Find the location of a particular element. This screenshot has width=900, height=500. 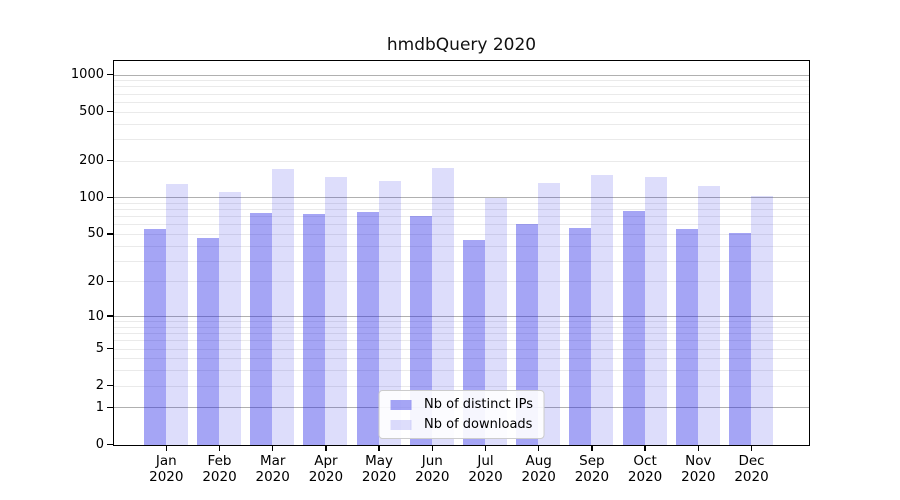

x-tick-label-jun-2020: Jun 2020 is located at coordinates (432, 469).